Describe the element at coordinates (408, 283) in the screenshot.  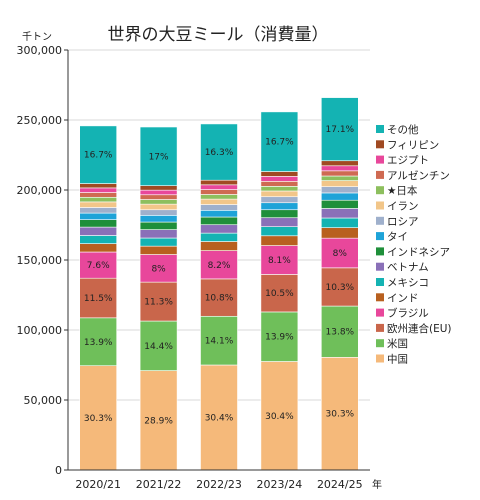
I see `legend-label: メキシコ` at that location.